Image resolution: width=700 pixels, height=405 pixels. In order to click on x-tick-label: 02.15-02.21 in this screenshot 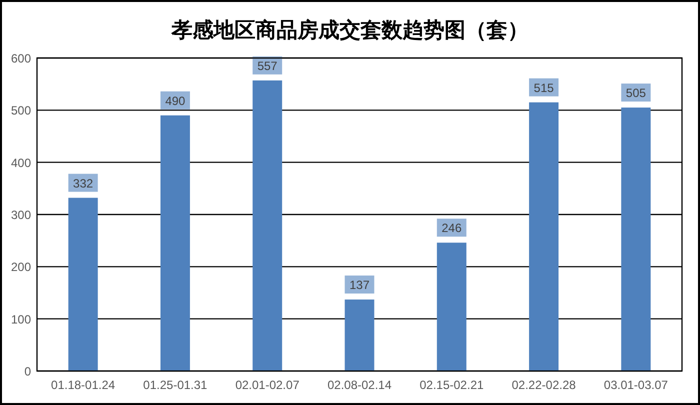, I will do `click(452, 385)`.